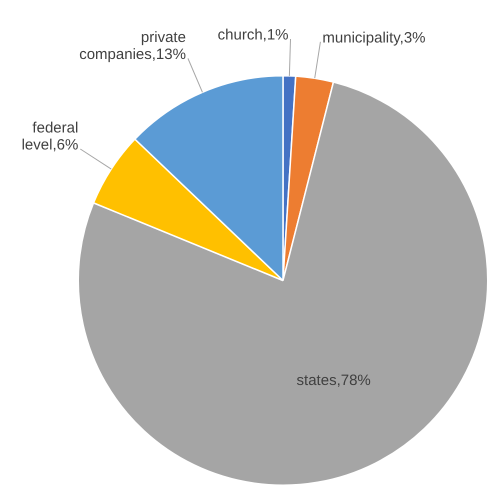  I want to click on slice-label: municipality,3%, so click(374, 37).